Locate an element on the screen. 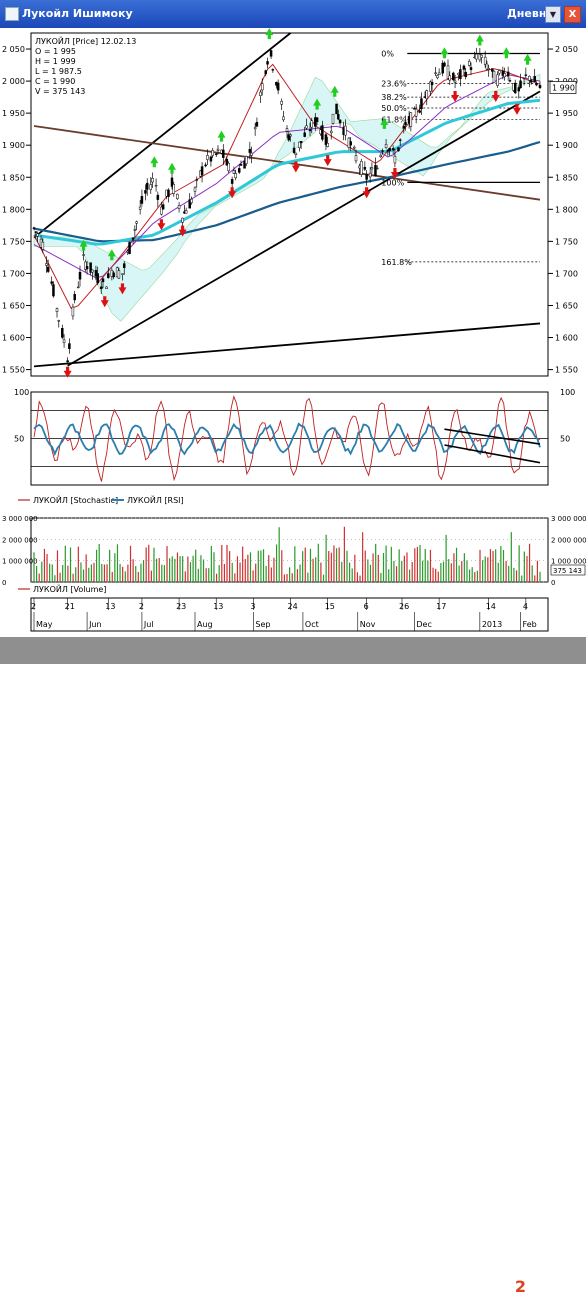 This screenshot has height=1296, width=586. y-tick-label: 1 950 is located at coordinates (566, 113).